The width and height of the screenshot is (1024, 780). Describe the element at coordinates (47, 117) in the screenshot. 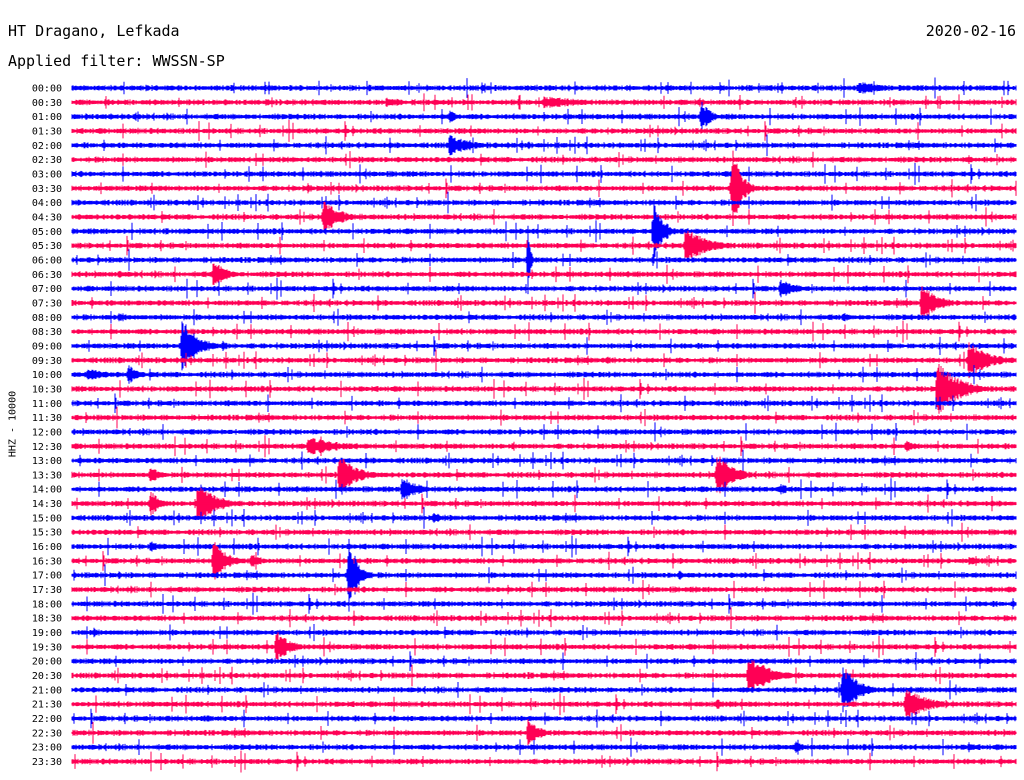

I see `time-label-0100: 01:00` at that location.